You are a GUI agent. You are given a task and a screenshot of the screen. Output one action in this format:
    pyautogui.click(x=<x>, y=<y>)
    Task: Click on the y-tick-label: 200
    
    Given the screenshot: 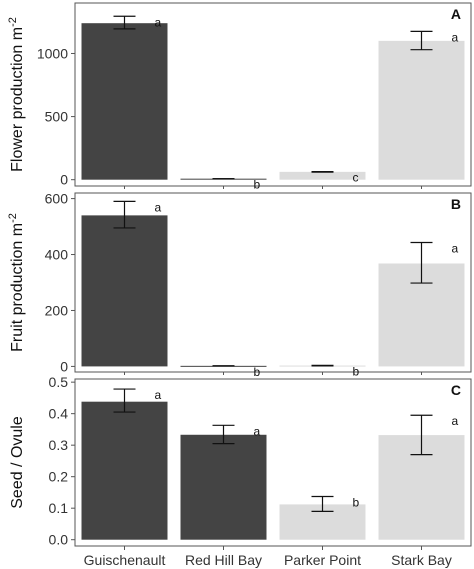 What is the action you would take?
    pyautogui.click(x=57, y=310)
    